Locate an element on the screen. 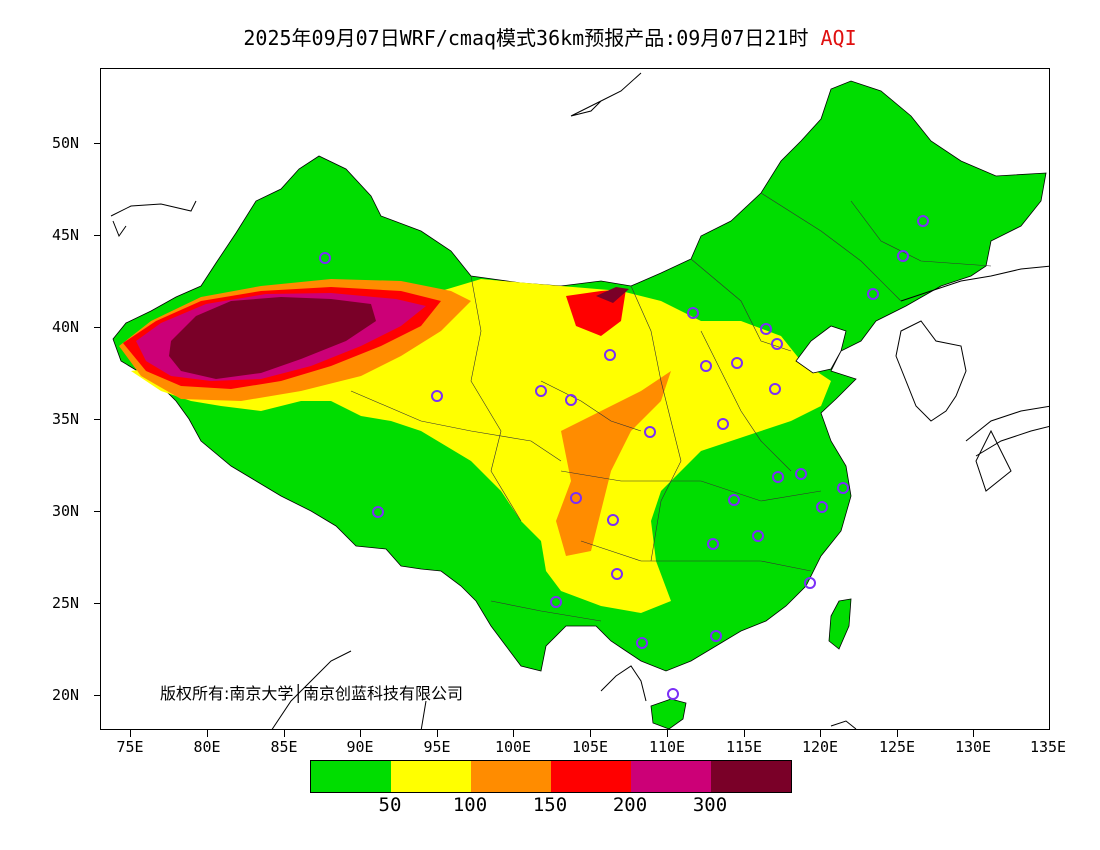  y-tick-label: 35N is located at coordinates (66, 419).